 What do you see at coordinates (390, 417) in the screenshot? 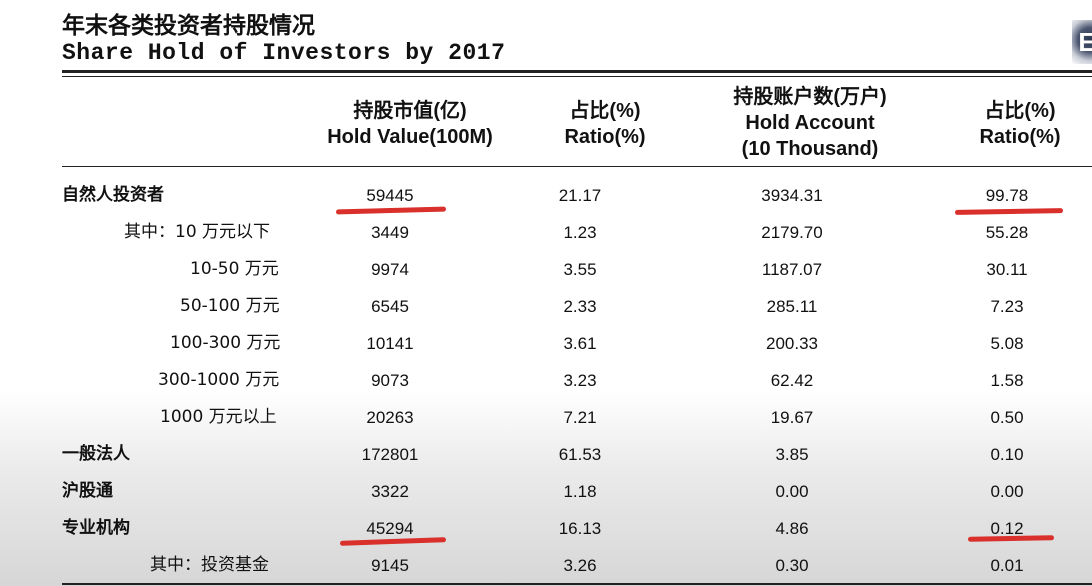
I see `cell-hold-value: 20263` at bounding box center [390, 417].